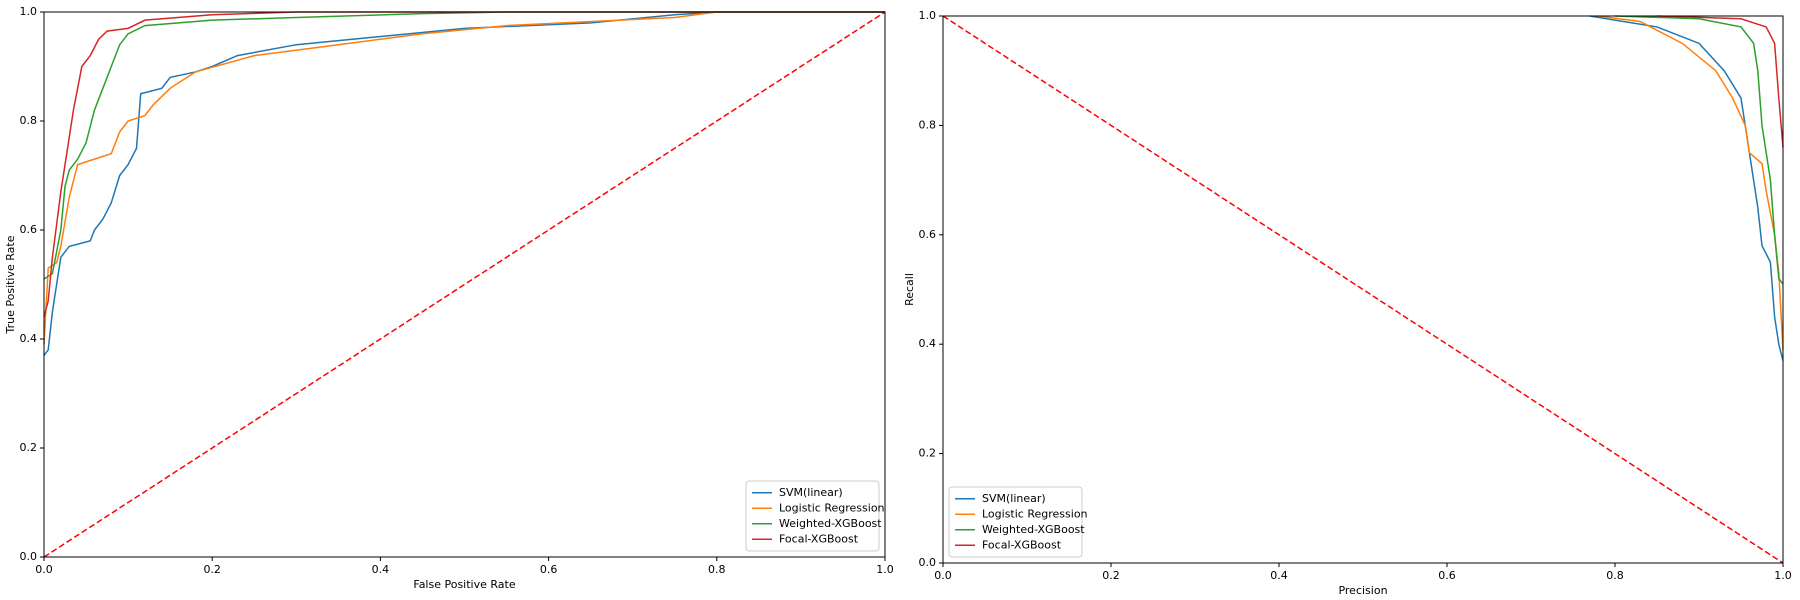 The image size is (1800, 600). What do you see at coordinates (1362, 590) in the screenshot?
I see `x-axis-label: Precision` at bounding box center [1362, 590].